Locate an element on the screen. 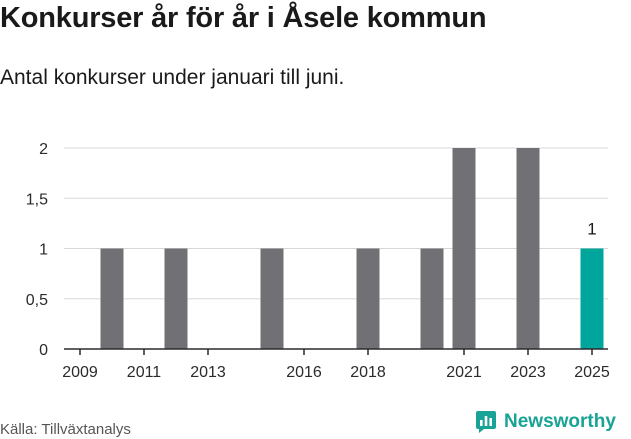 The width and height of the screenshot is (631, 439). x-tick-label: 2016 is located at coordinates (304, 372).